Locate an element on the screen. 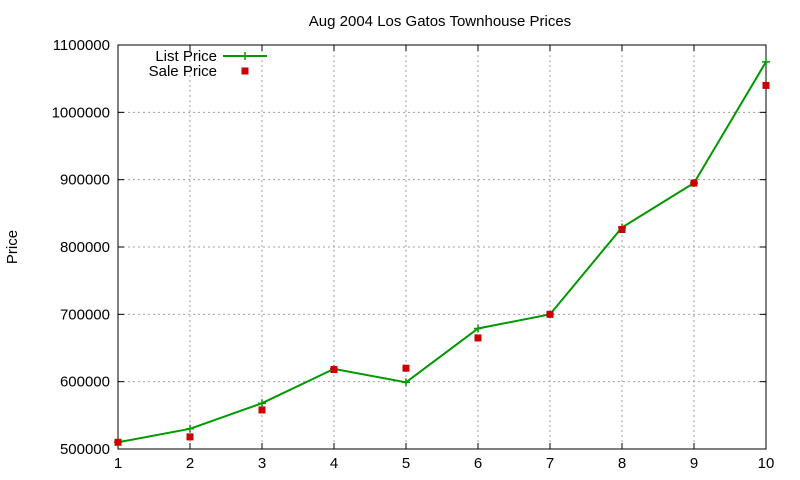  legend: List Price Sale Price is located at coordinates (208, 64).